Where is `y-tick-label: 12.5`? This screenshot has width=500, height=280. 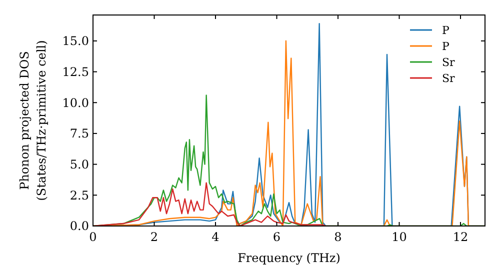 y-tick-label: 12.5 is located at coordinates (75, 71).